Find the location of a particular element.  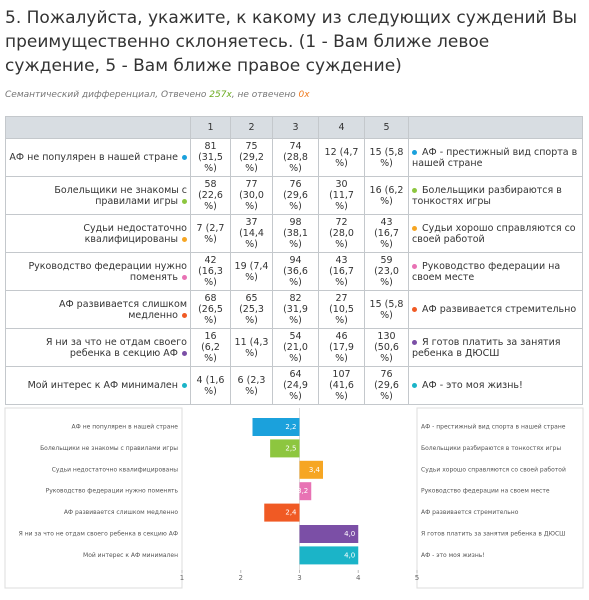

count-cell: 30 (11,7 %) is located at coordinates (341, 195).